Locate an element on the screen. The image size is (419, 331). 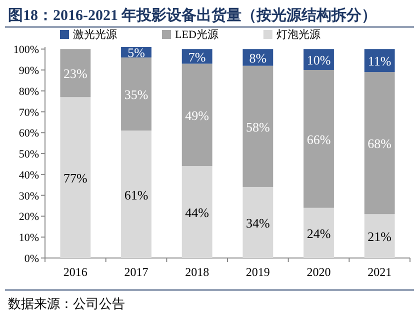
data-label: 49% is located at coordinates (197, 115).